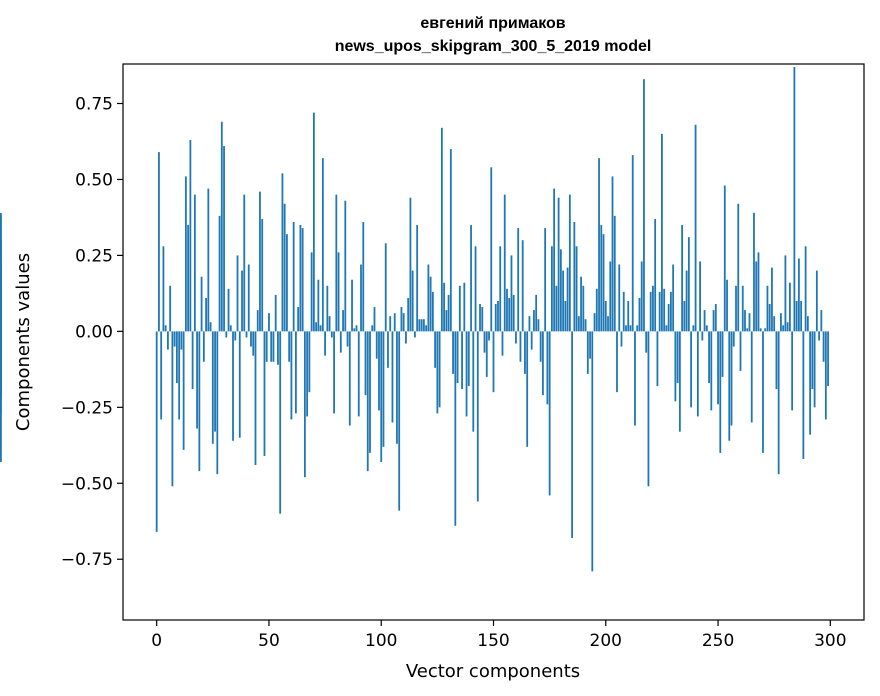 This screenshot has width=880, height=696. Describe the element at coordinates (94, 256) in the screenshot. I see `y-tick-label: 0.25` at that location.